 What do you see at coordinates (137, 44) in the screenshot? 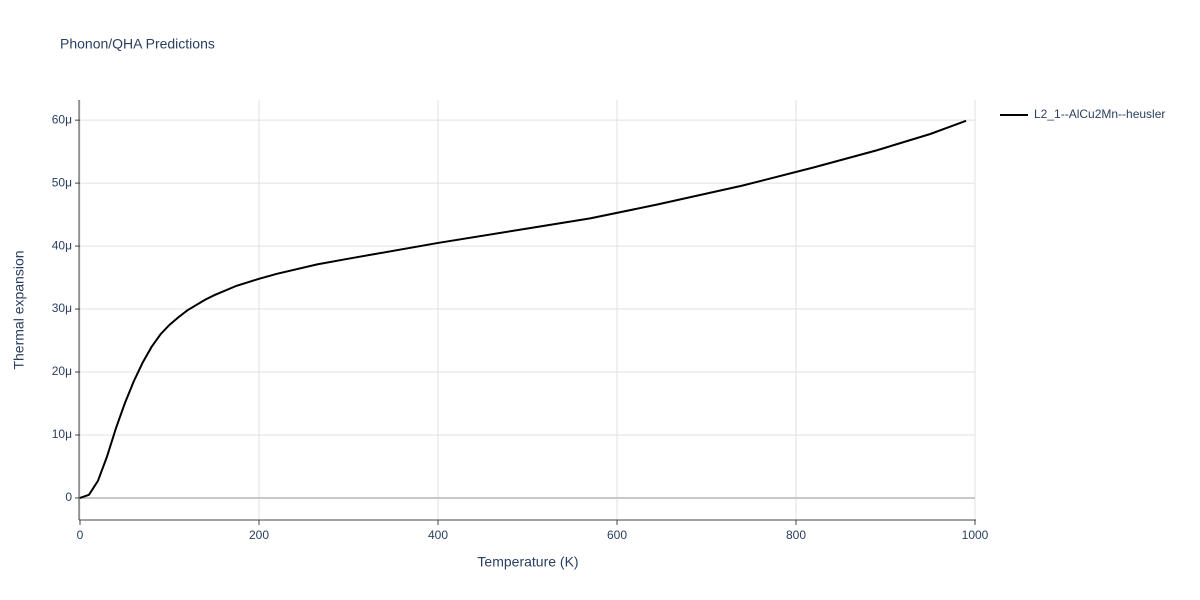
I see `chart-title: Phonon/QHA Predictions` at bounding box center [137, 44].